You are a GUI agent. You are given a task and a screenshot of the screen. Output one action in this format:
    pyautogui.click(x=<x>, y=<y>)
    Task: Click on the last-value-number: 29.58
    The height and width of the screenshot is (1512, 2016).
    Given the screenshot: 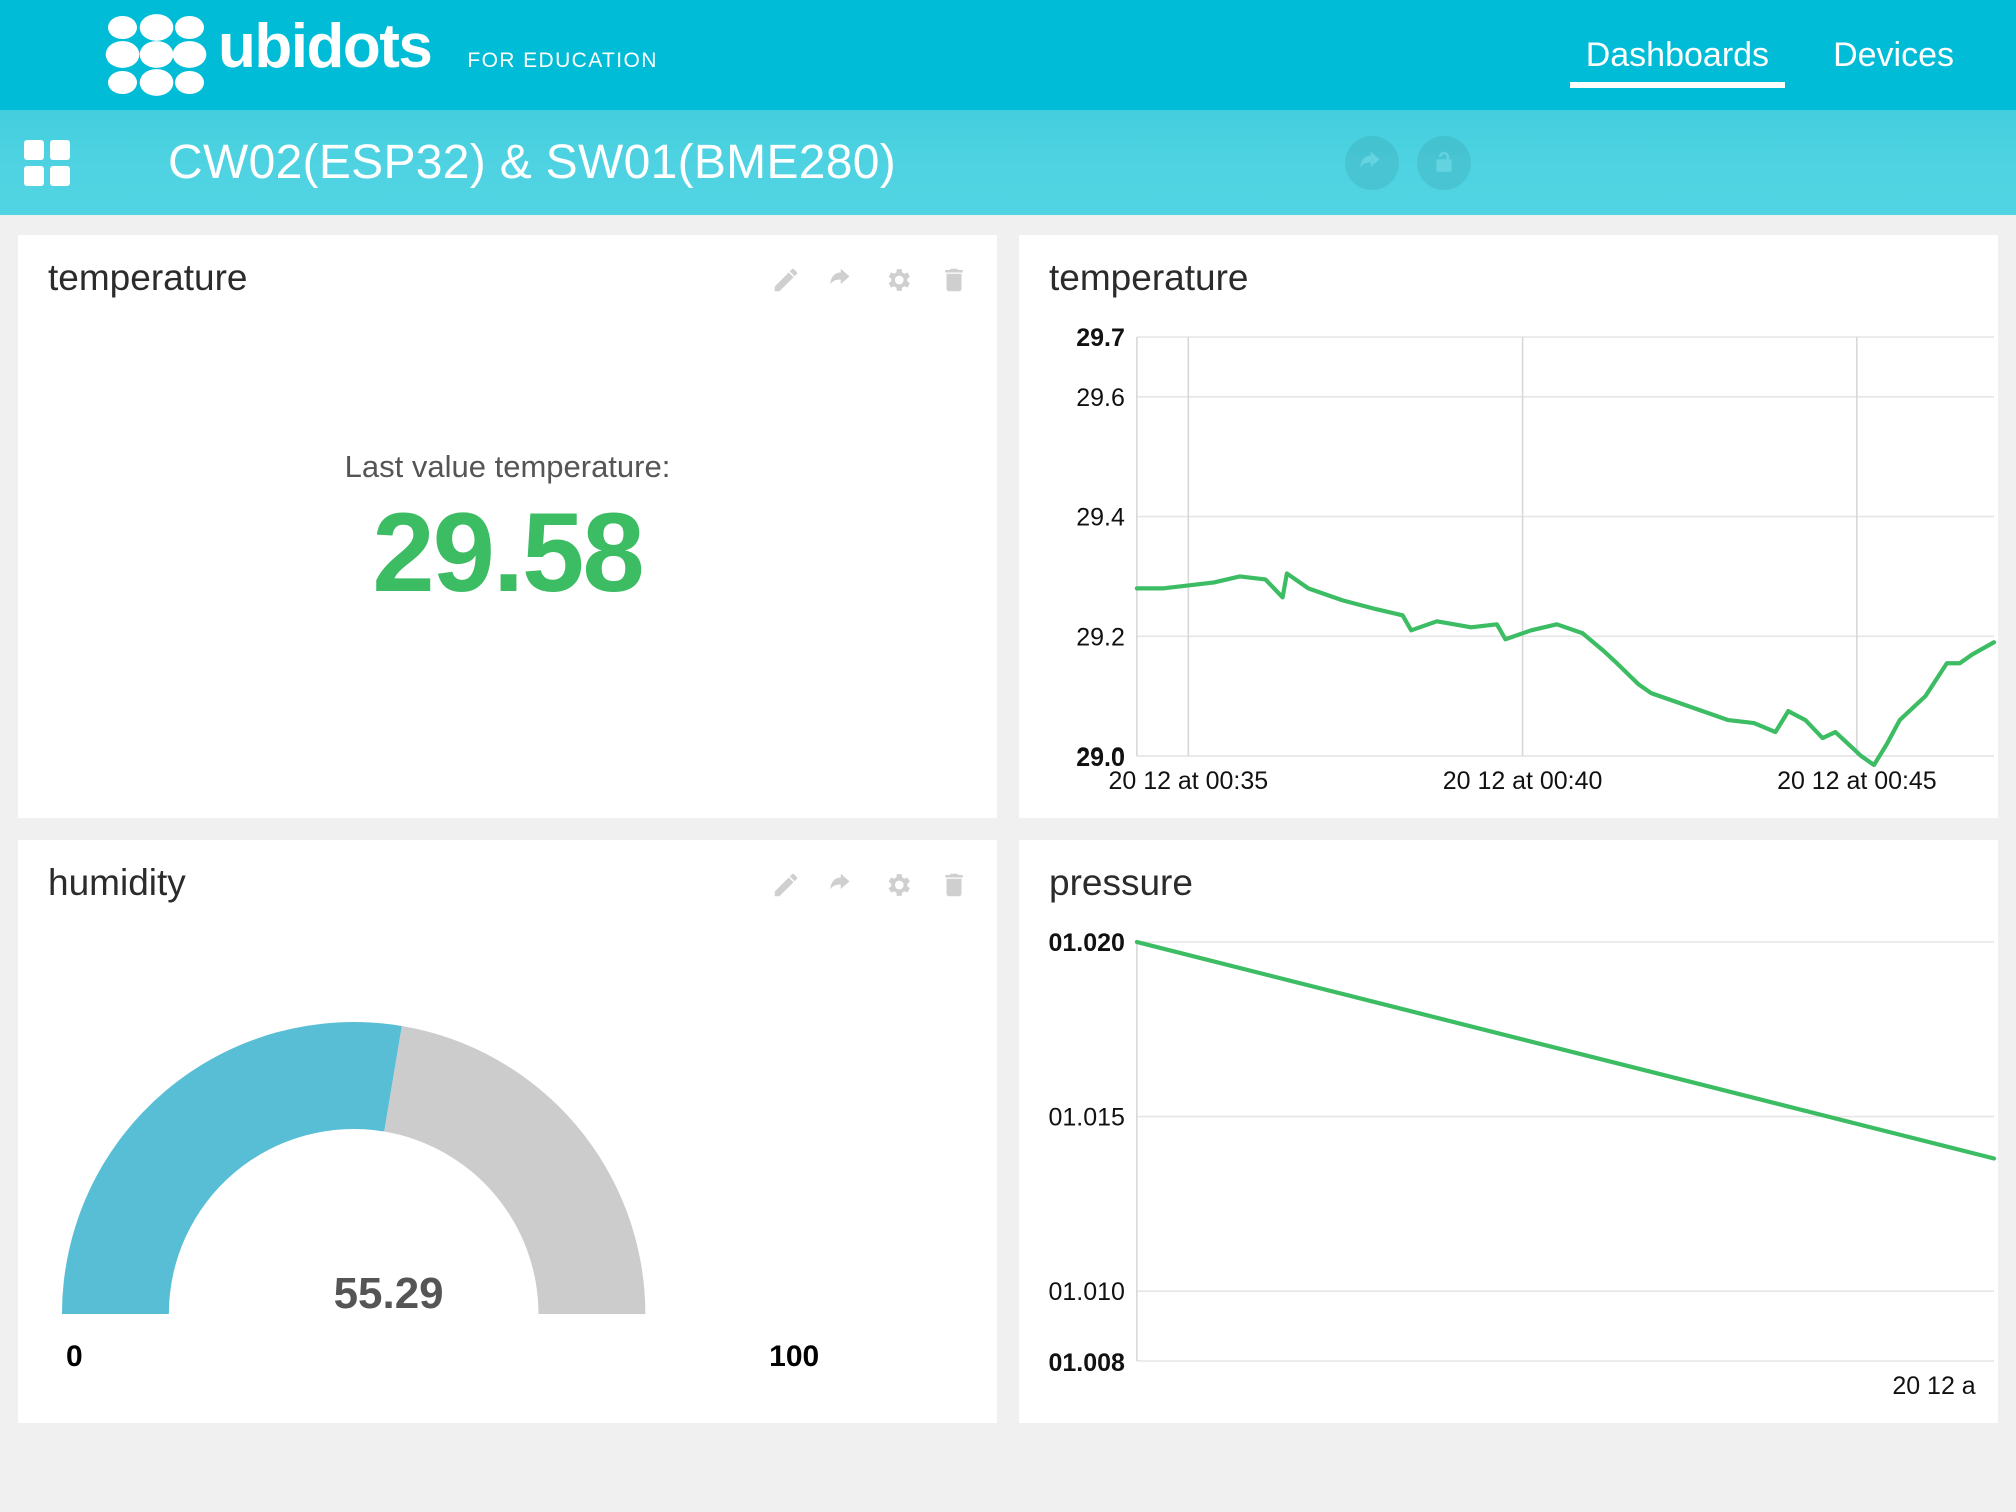 What is the action you would take?
    pyautogui.click(x=508, y=553)
    